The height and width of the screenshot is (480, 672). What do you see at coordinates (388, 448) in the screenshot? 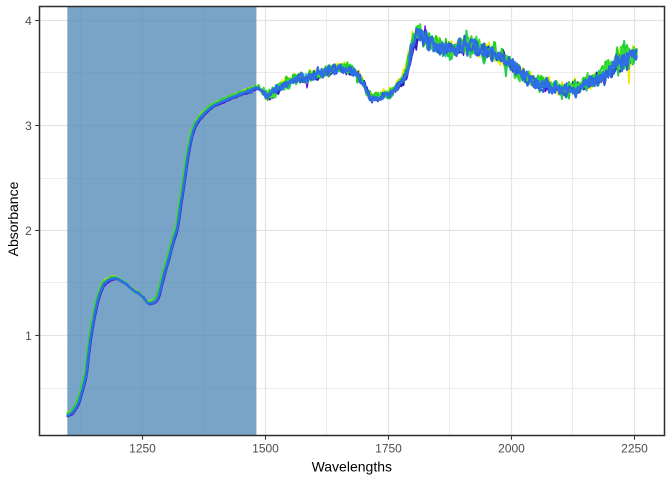
I see `svg-text: 1750` at bounding box center [388, 448].